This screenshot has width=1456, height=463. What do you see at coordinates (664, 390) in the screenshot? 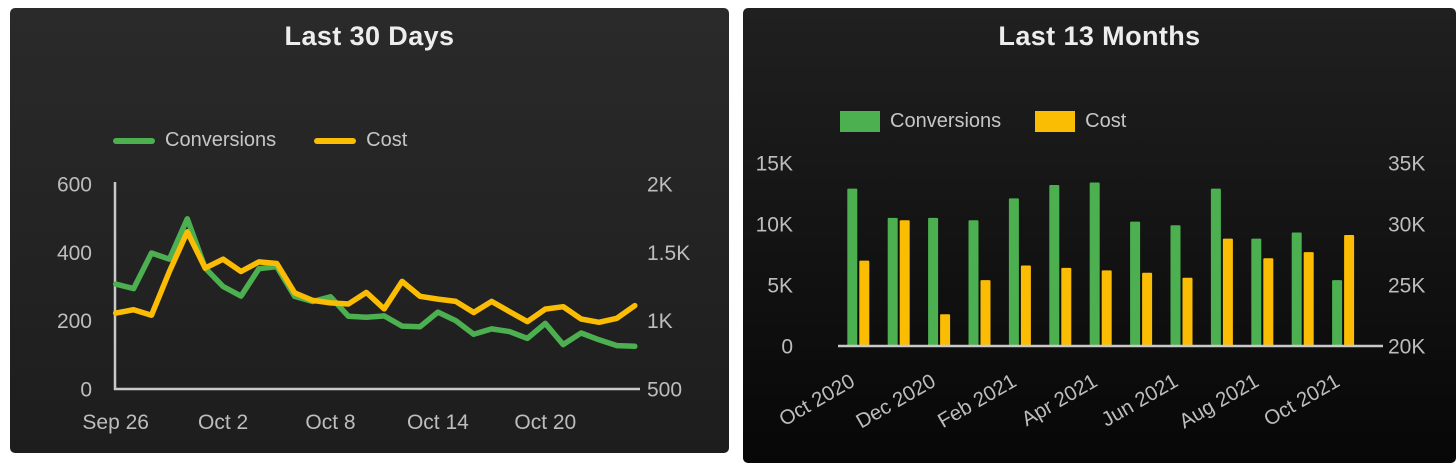
I see `y-right-tick: 500` at bounding box center [664, 390].